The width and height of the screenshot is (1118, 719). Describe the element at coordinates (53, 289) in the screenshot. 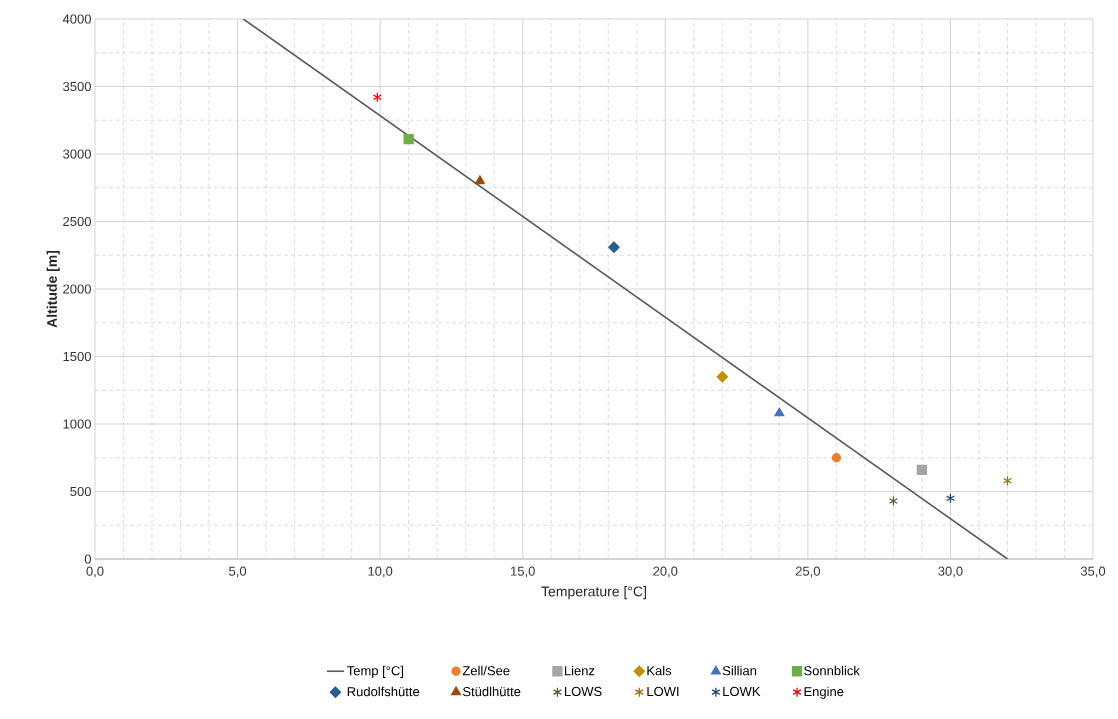

I see `y-axis-title: Altitude [m]` at that location.